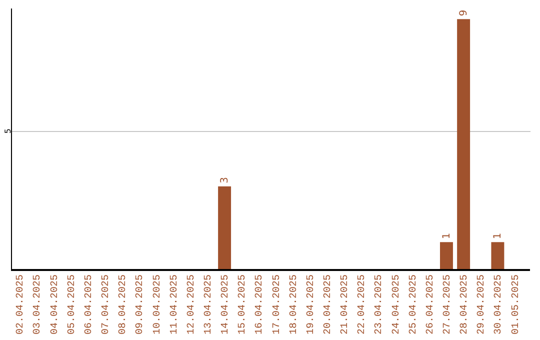  I want to click on x-tick-label: 07.04.2025, so click(106, 304).